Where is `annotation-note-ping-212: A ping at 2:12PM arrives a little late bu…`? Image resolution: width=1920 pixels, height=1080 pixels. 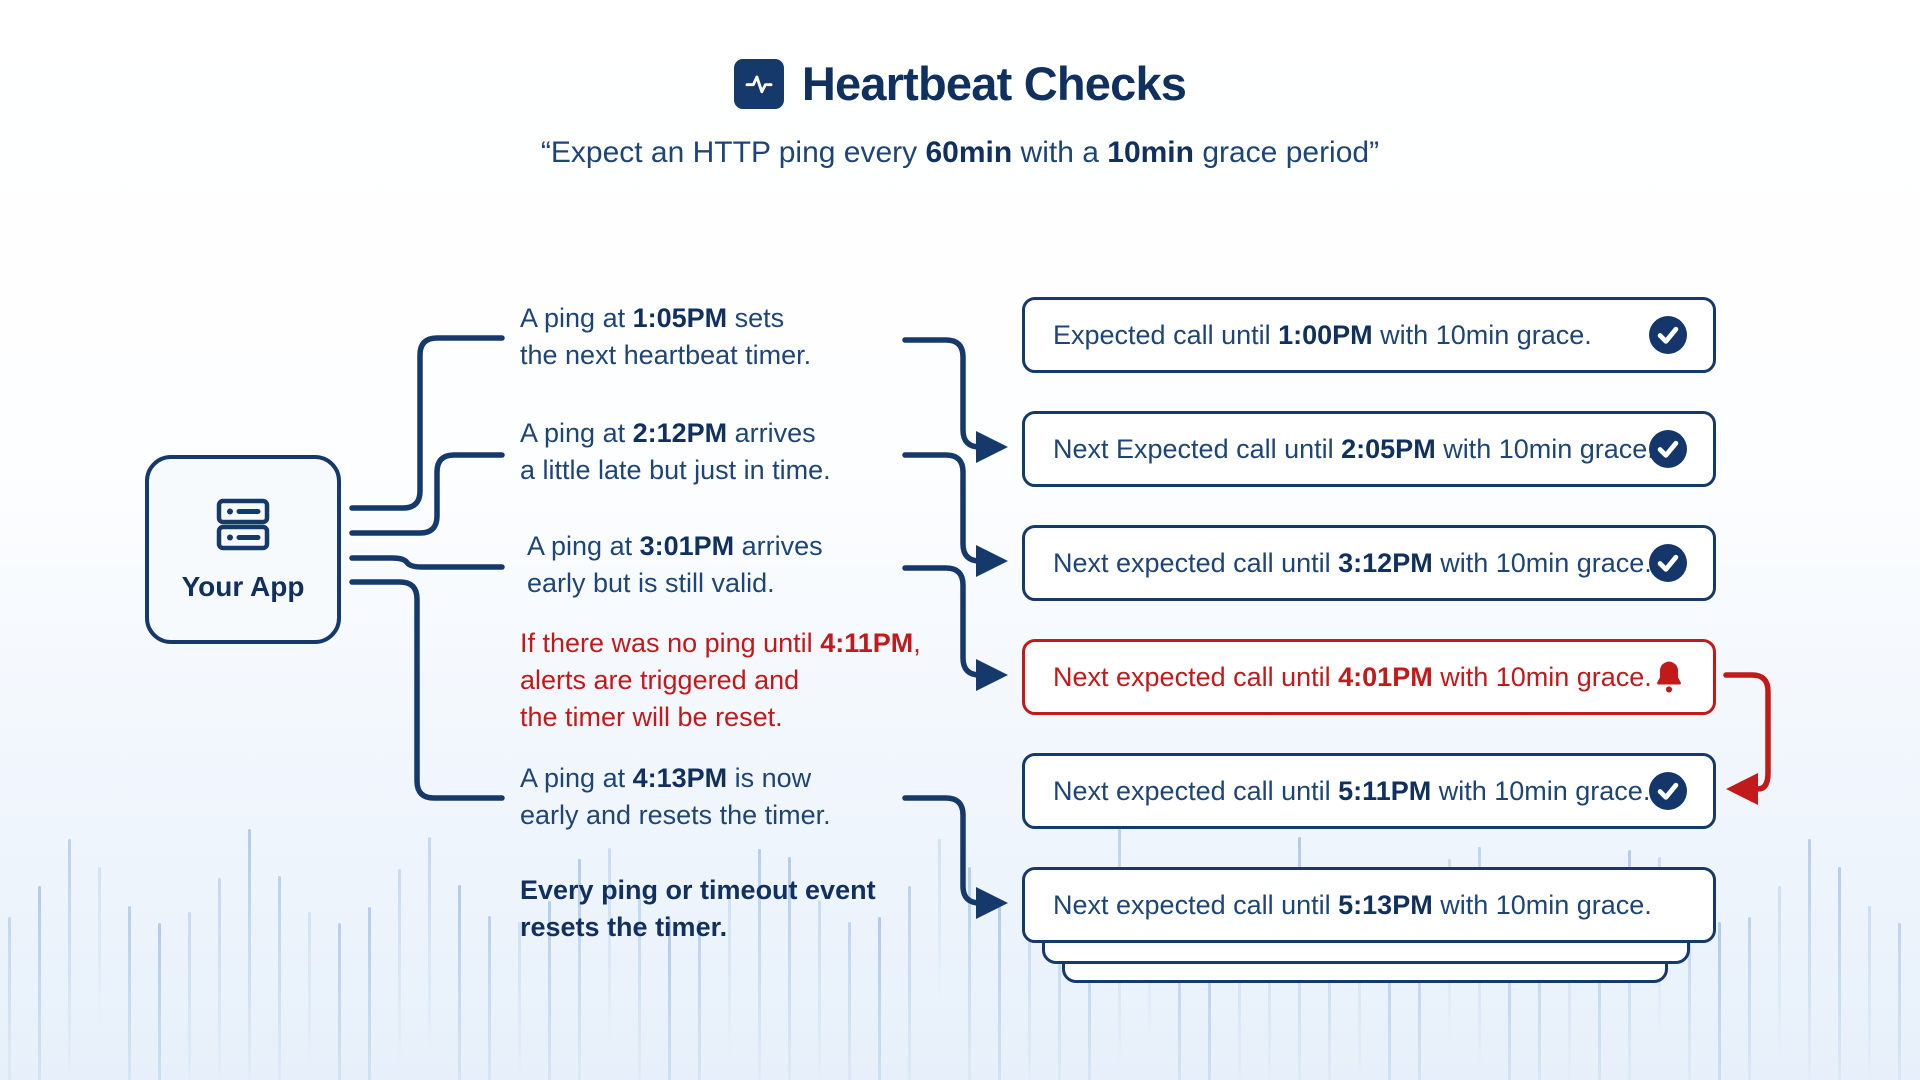
annotation-note-ping-212: A ping at 2:12PM arrives a little late bu… is located at coordinates (675, 452).